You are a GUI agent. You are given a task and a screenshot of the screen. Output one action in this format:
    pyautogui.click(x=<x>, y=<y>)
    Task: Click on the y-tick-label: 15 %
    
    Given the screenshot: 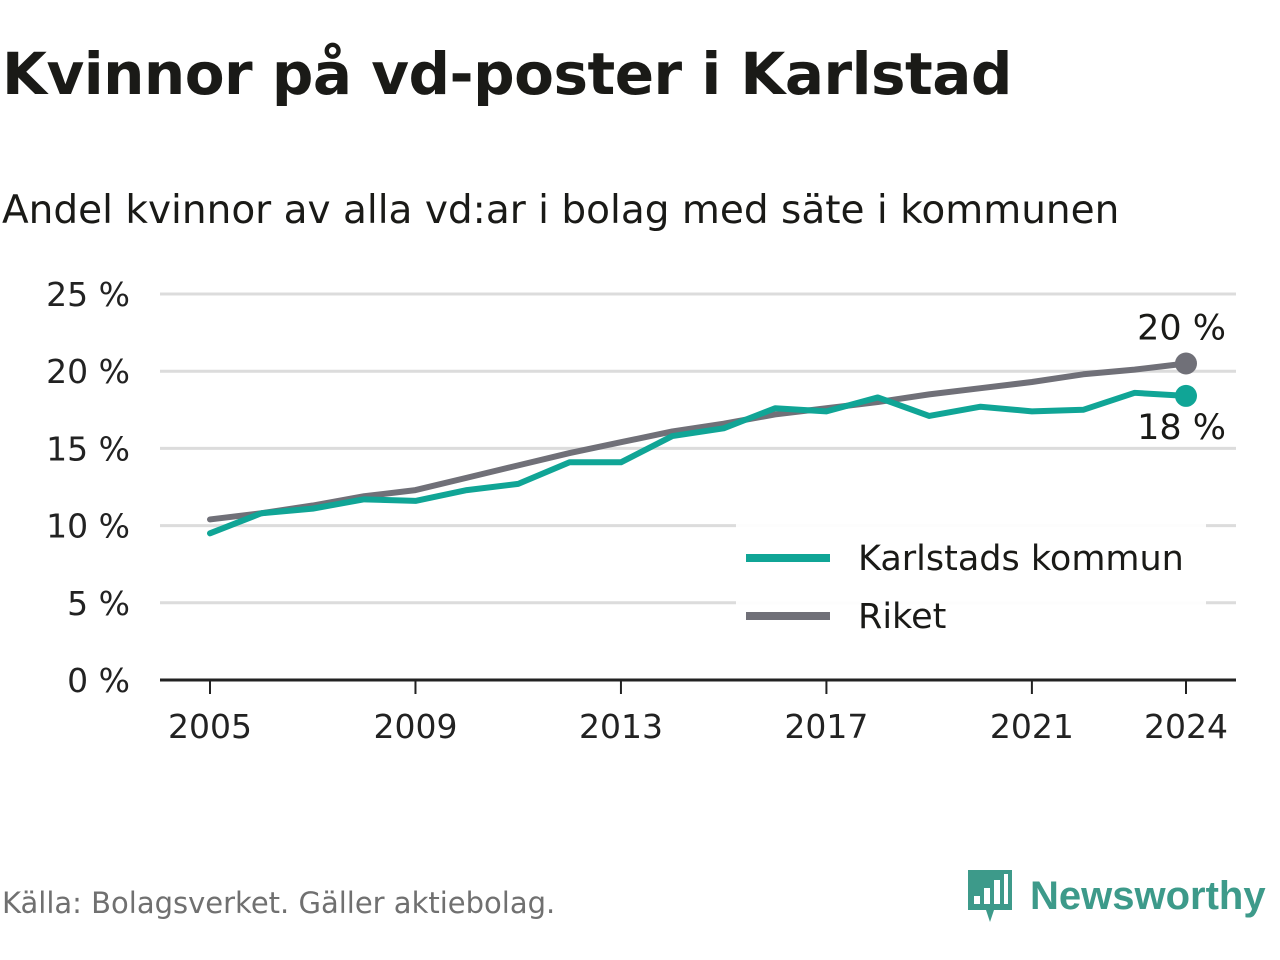 What is the action you would take?
    pyautogui.click(x=88, y=448)
    